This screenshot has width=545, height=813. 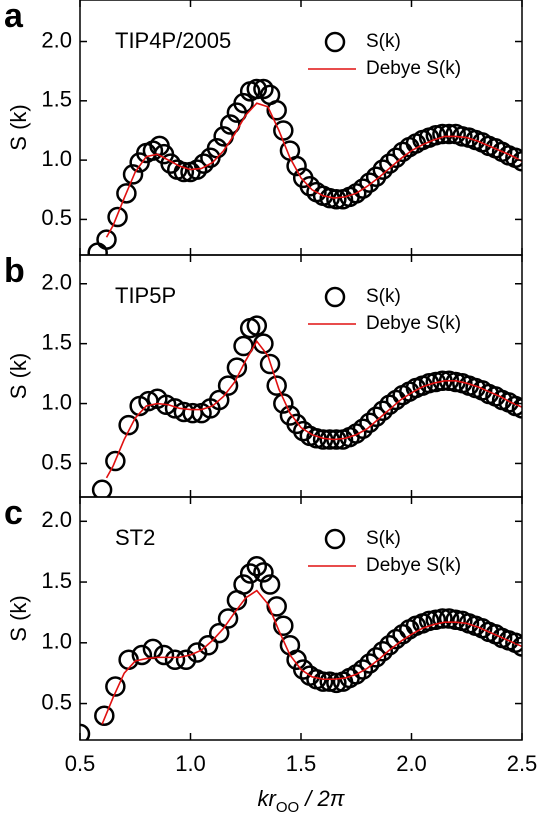 I want to click on panel-label: b, so click(x=14, y=271).